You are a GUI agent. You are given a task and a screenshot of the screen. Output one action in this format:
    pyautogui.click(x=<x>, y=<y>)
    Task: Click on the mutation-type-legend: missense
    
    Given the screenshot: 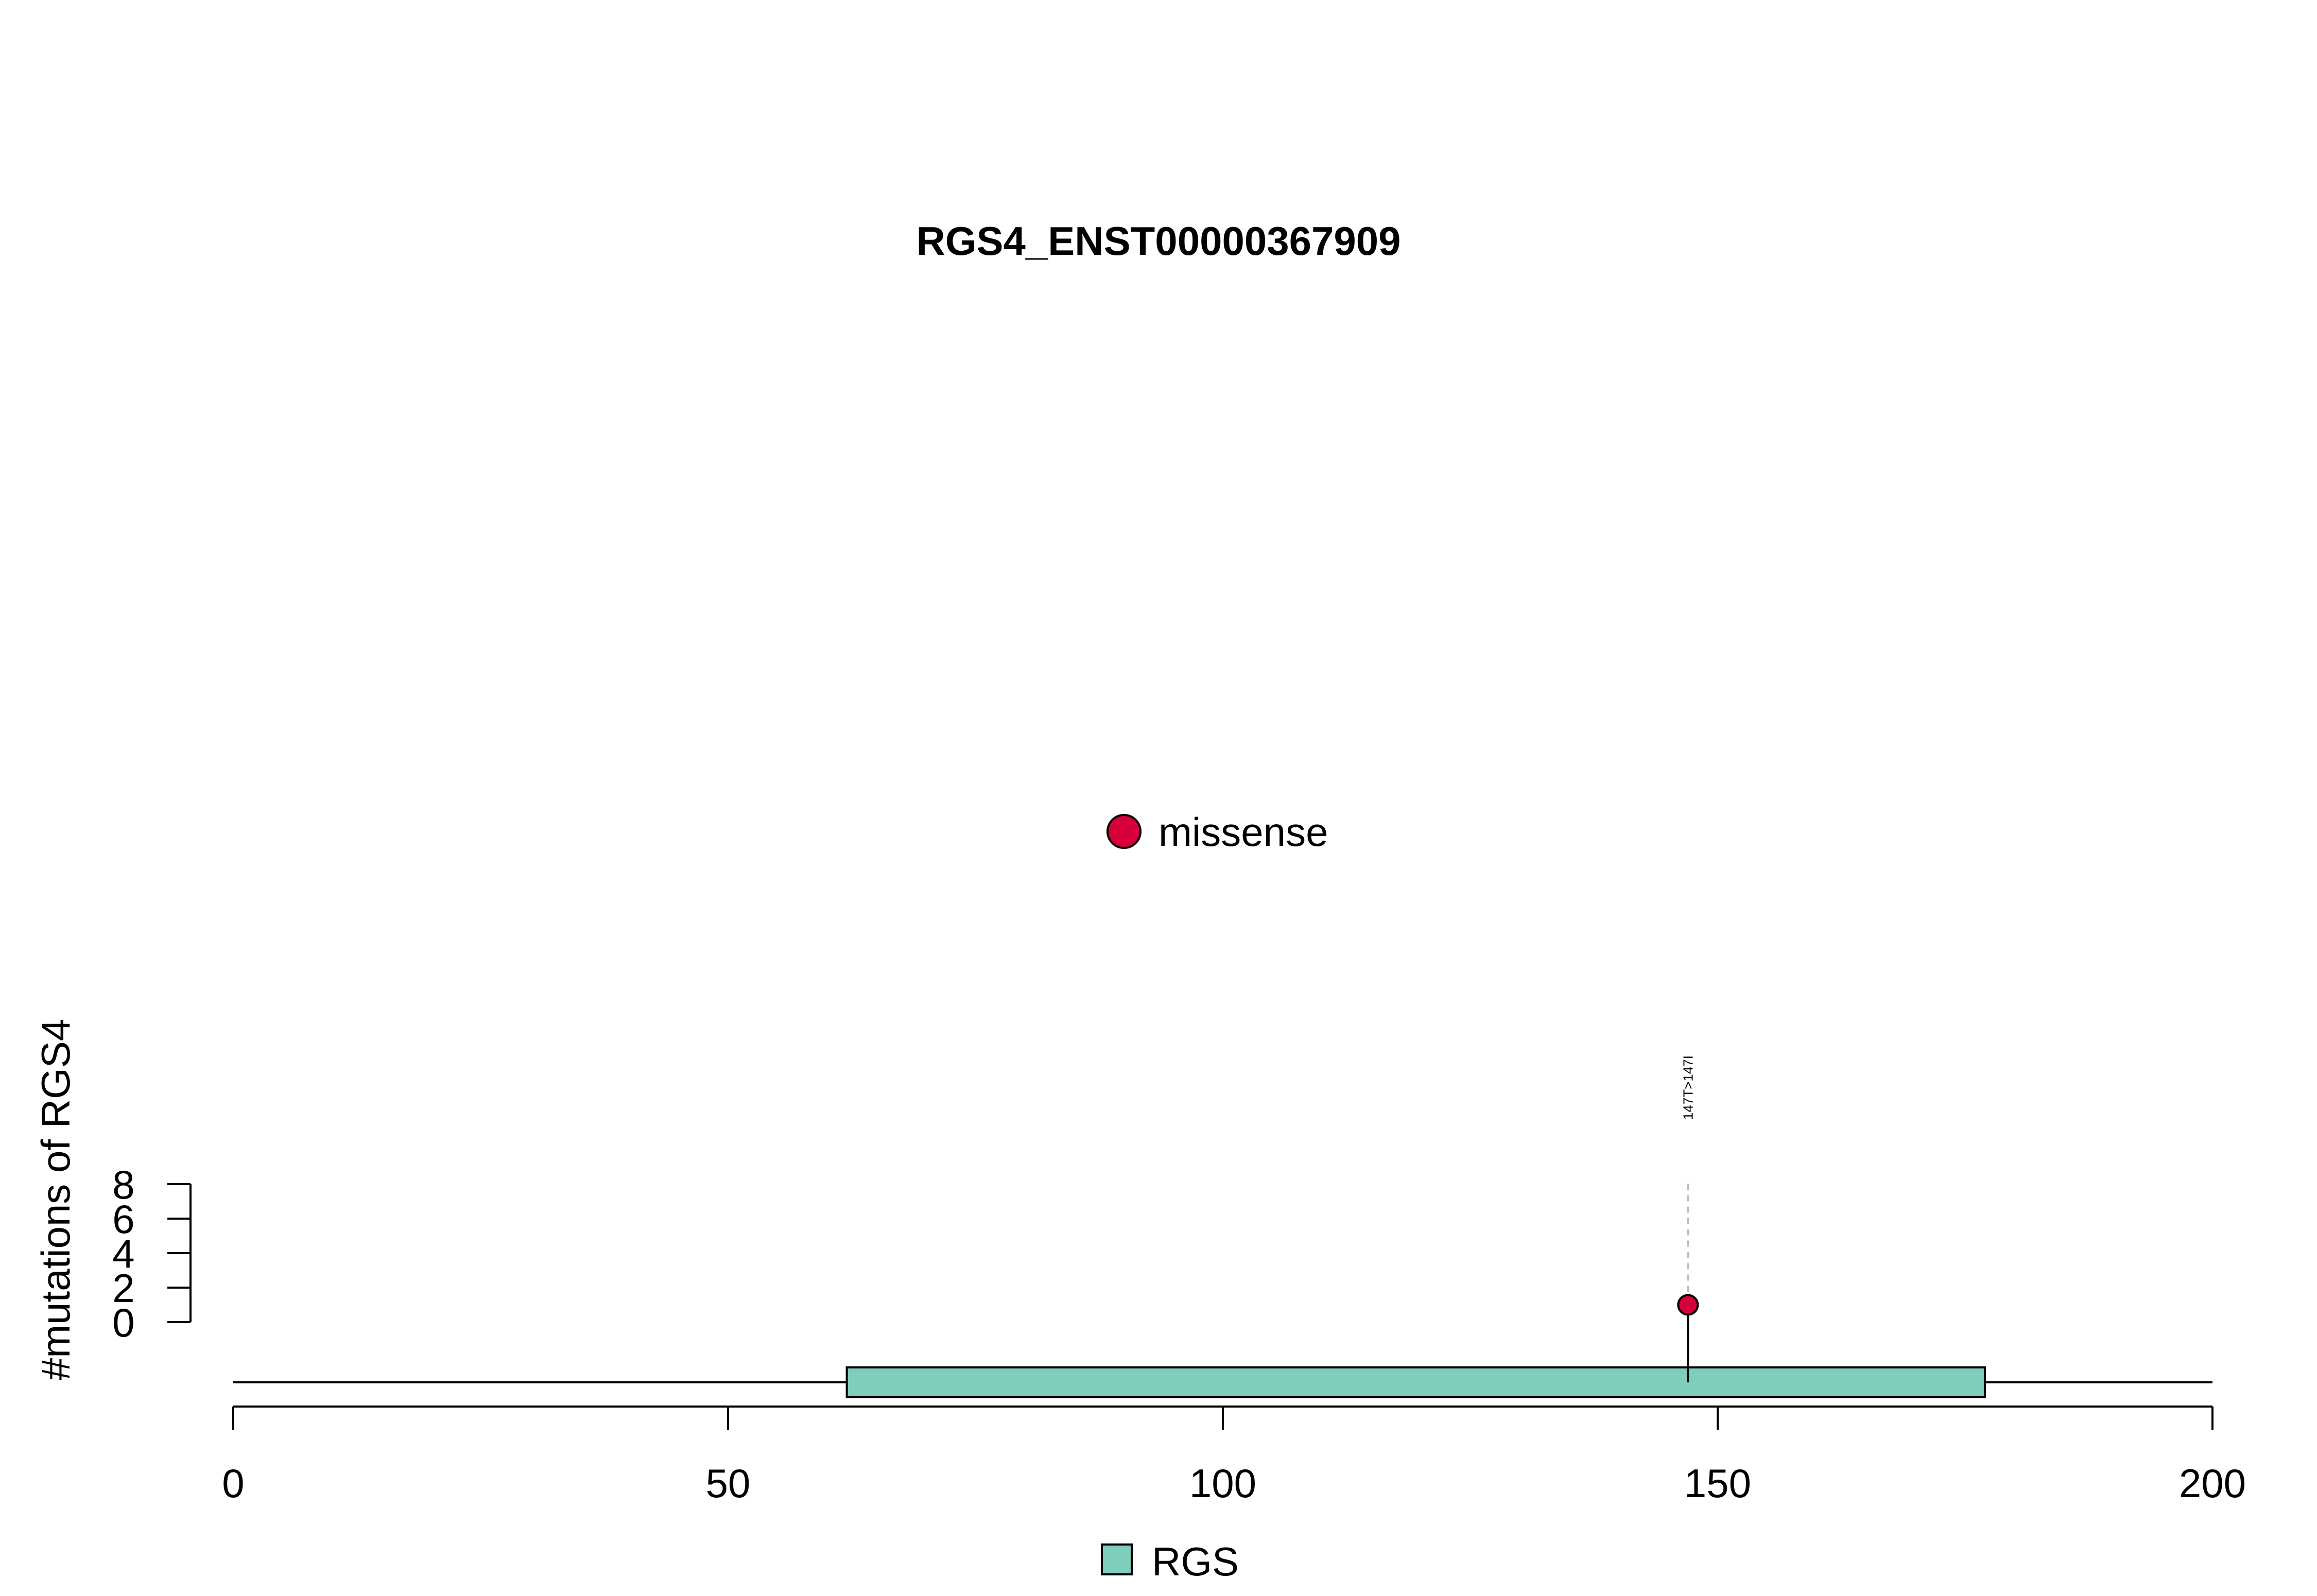 What is the action you would take?
    pyautogui.click(x=1217, y=832)
    